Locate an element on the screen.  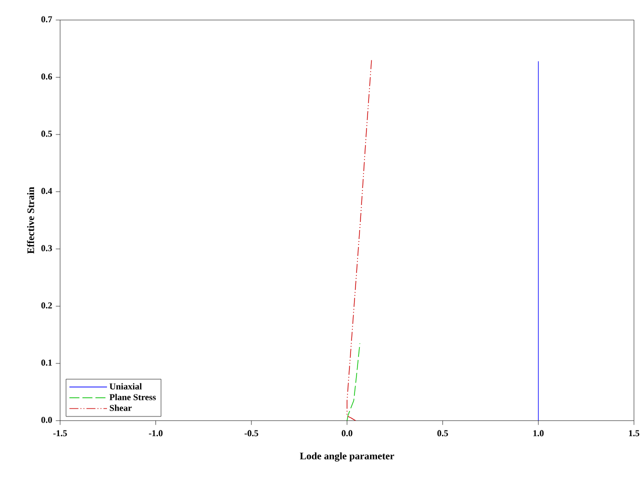
x-tick-label: 1.5 is located at coordinates (634, 433).